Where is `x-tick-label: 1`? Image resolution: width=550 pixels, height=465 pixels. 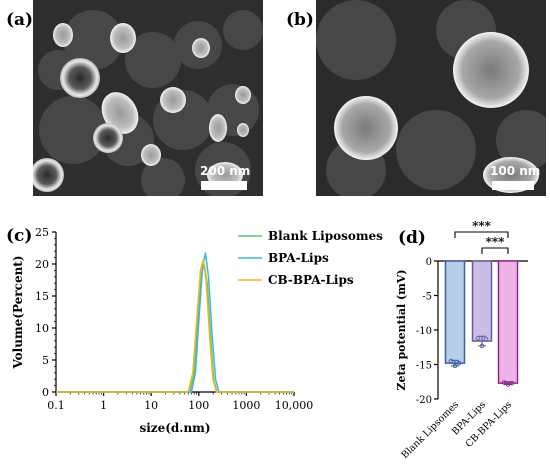 x-tick-label: 1 is located at coordinates (103, 405).